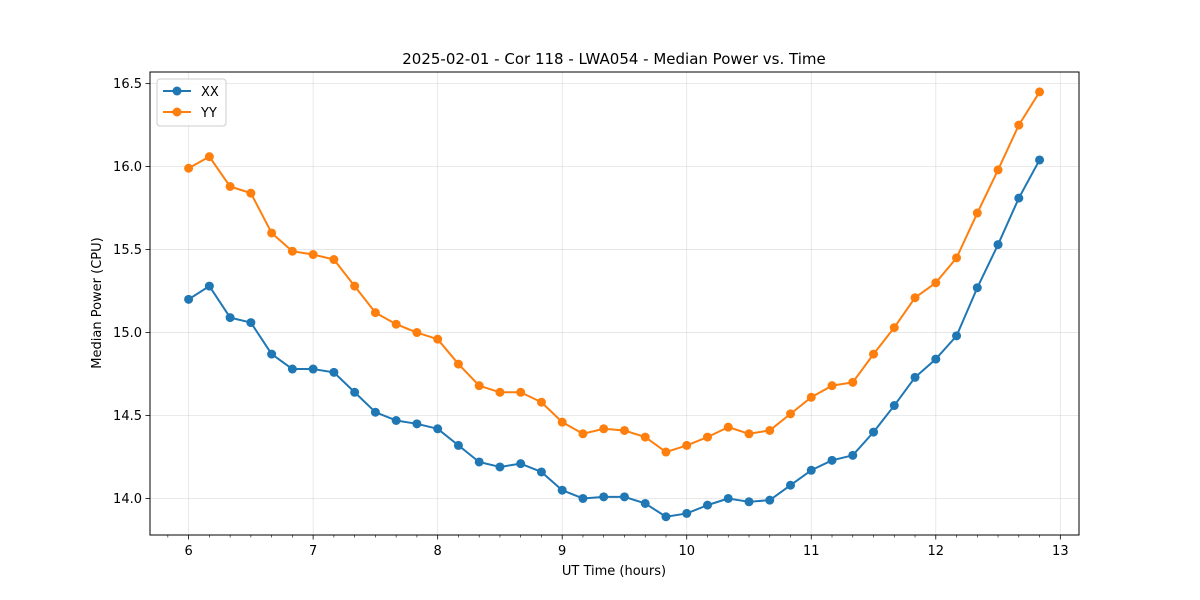 This screenshot has width=1200, height=600. I want to click on x-tick-label: 9, so click(562, 551).